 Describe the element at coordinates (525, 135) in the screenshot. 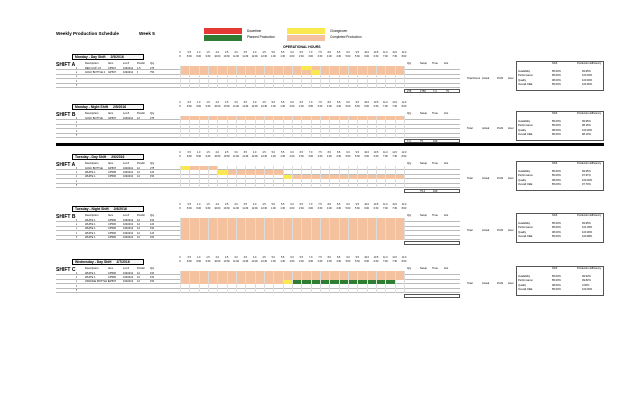

I see `metric-label: Overall OEE` at that location.